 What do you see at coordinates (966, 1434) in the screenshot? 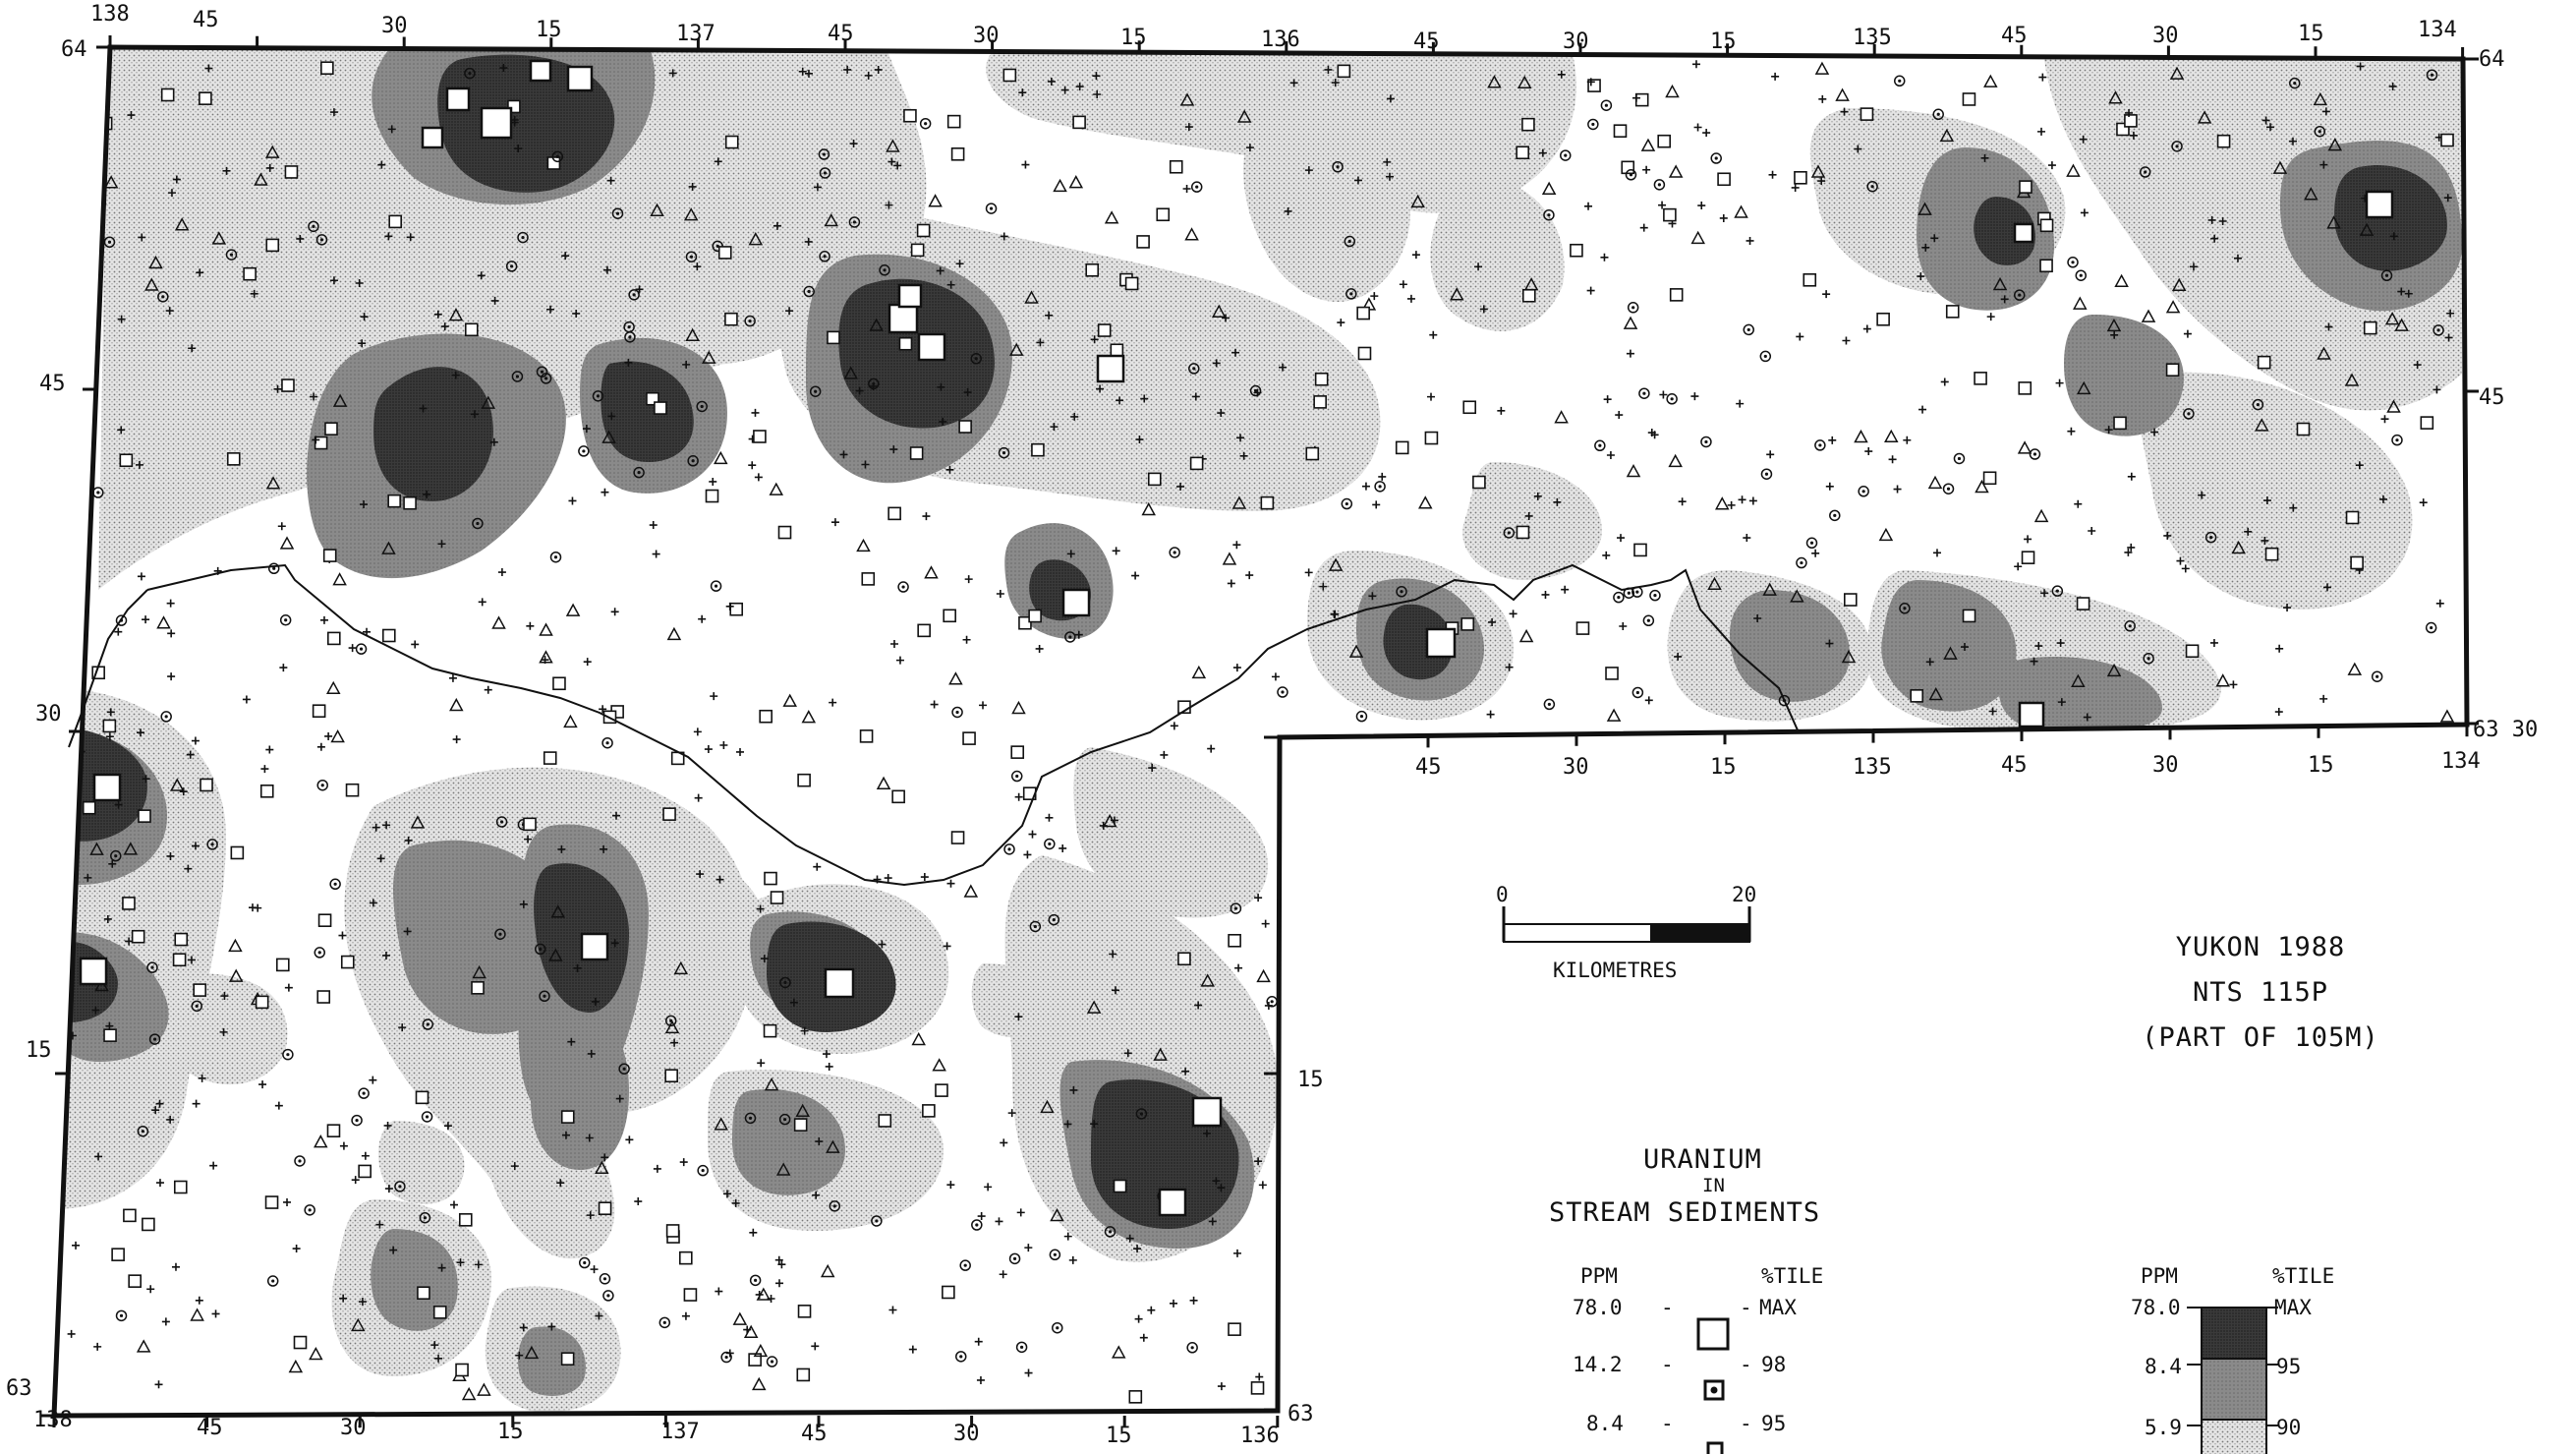
I see `grid-label-bottom: 30` at bounding box center [966, 1434].